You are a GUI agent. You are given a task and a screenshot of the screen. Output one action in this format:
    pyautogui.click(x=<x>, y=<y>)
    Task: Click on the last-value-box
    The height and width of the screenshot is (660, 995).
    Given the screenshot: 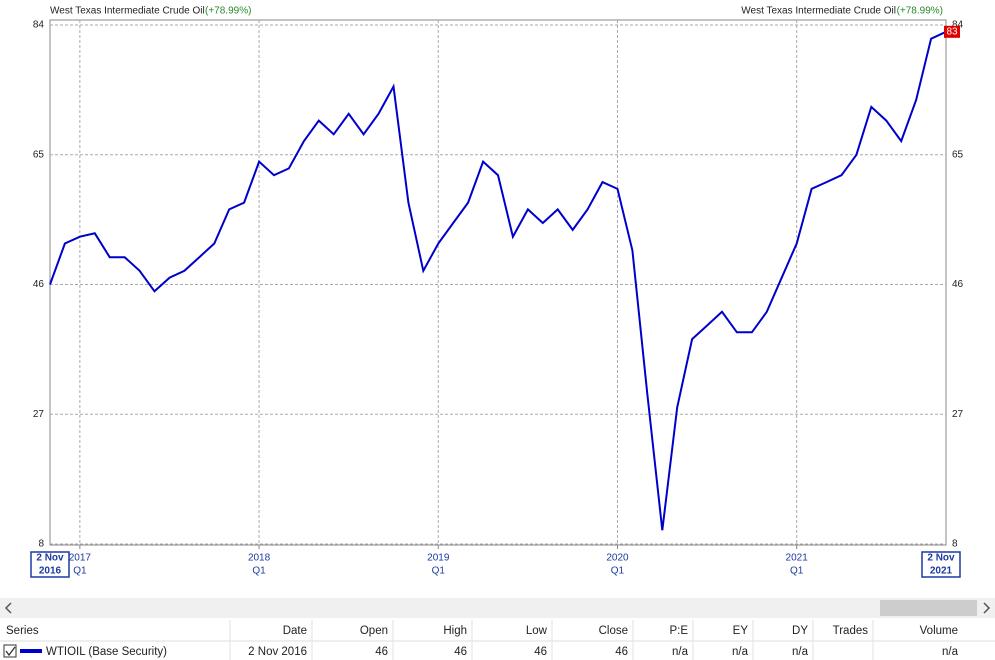 What is the action you would take?
    pyautogui.click(x=952, y=31)
    